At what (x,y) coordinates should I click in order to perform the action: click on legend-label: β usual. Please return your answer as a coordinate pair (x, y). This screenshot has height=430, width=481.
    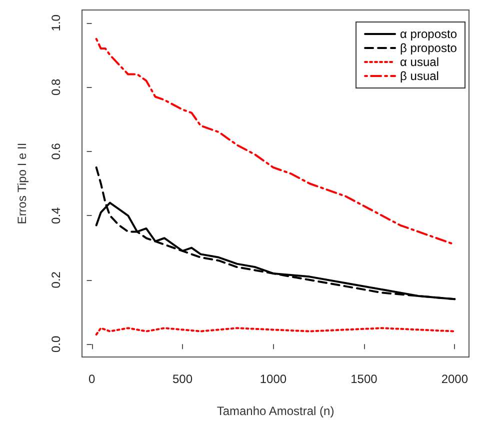
    Looking at the image, I should click on (419, 76).